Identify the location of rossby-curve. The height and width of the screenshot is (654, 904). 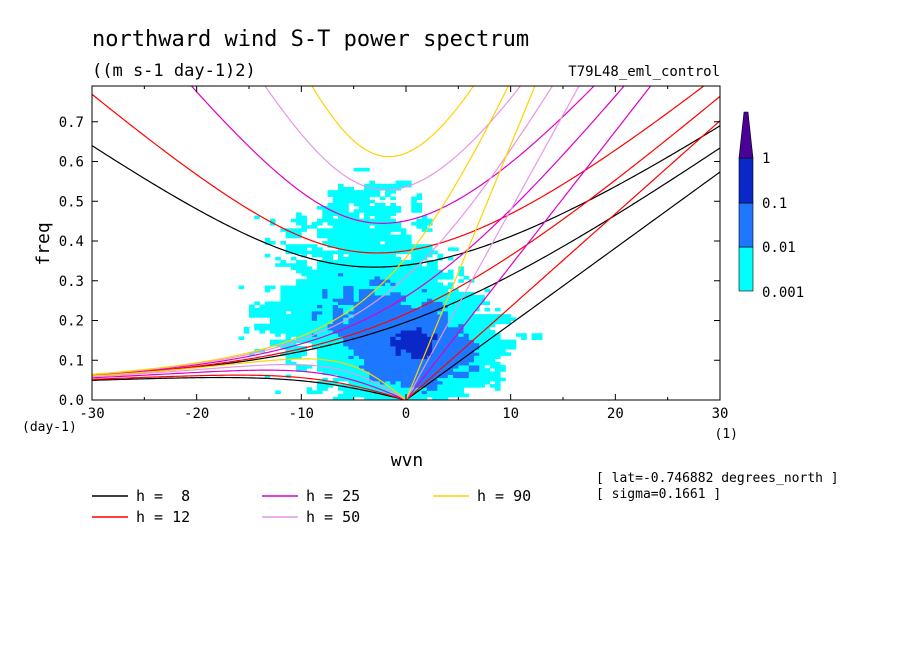
(249, 384).